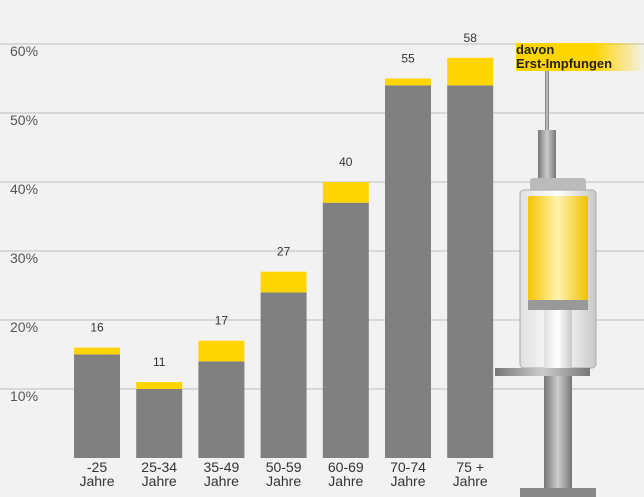 This screenshot has height=497, width=644. What do you see at coordinates (408, 474) in the screenshot?
I see `x-tick-label: 70-74 Jahre` at bounding box center [408, 474].